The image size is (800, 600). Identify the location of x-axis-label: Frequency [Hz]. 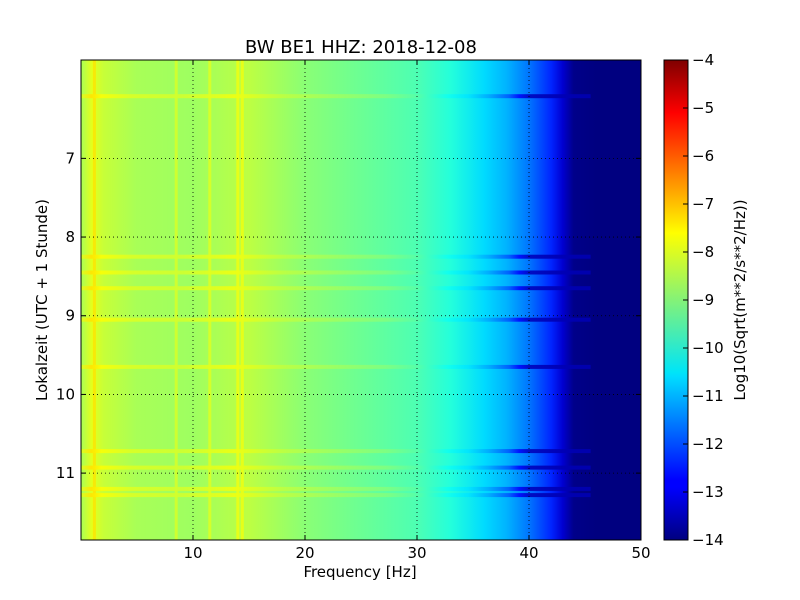
(359, 572).